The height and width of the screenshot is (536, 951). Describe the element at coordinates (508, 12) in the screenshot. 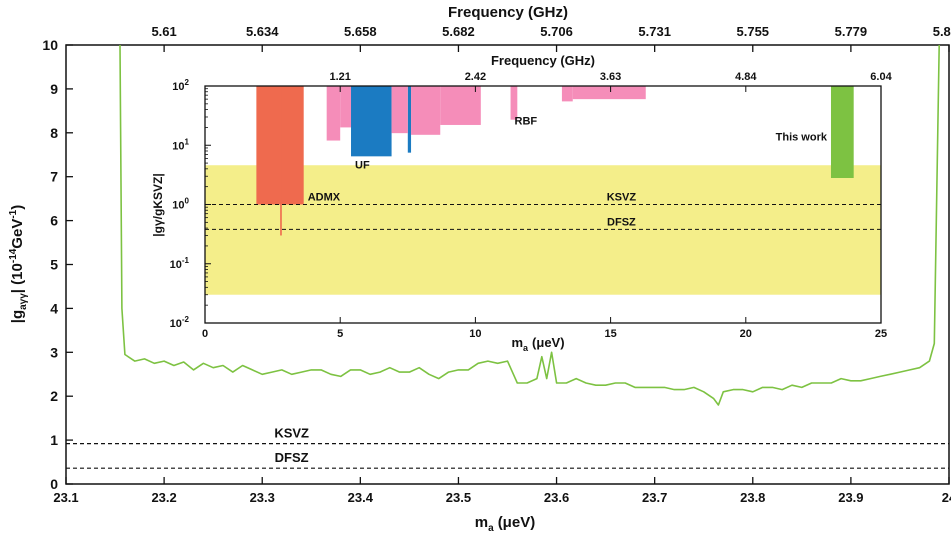

I see `top-axis-title: Frequency (GHz)` at that location.